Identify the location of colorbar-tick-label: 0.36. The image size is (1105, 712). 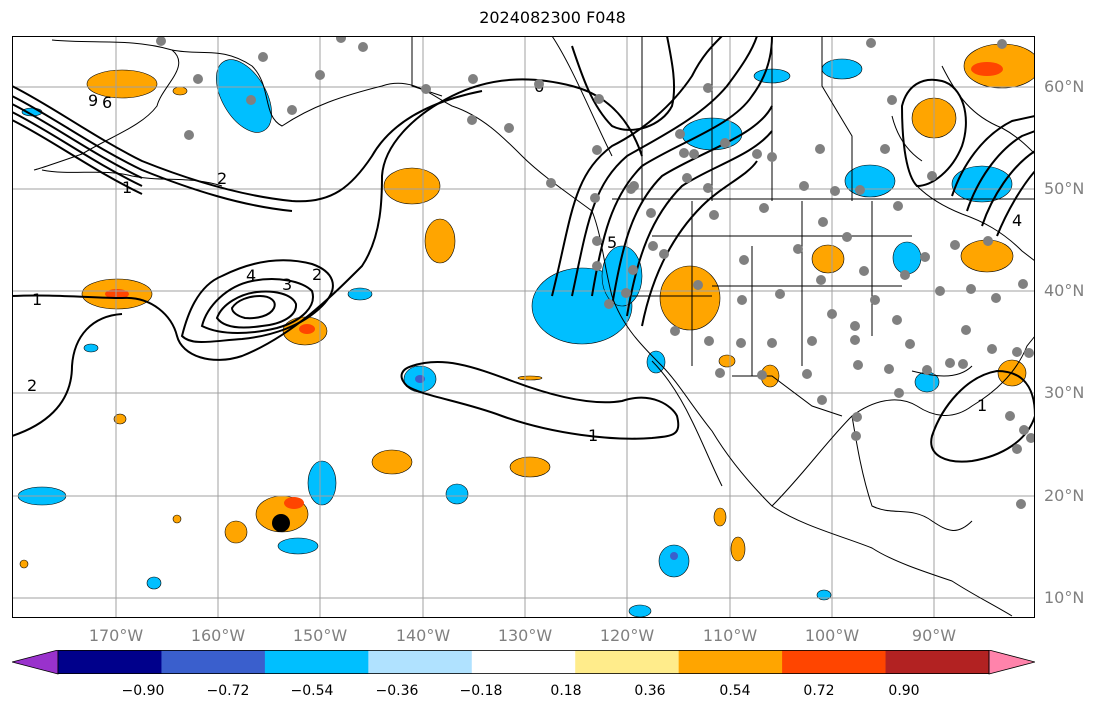
(650, 691).